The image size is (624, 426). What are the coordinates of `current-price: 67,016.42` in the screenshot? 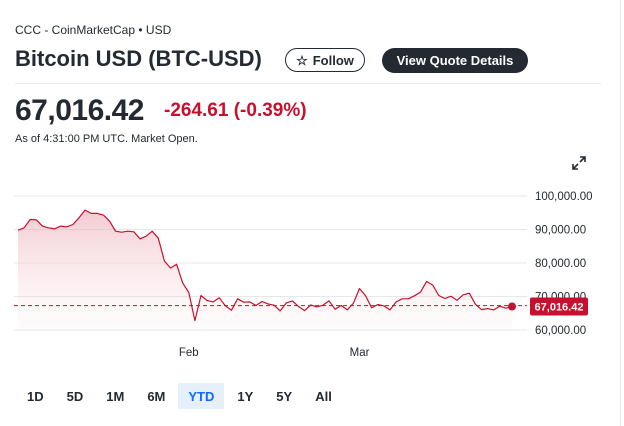 It's located at (79, 110).